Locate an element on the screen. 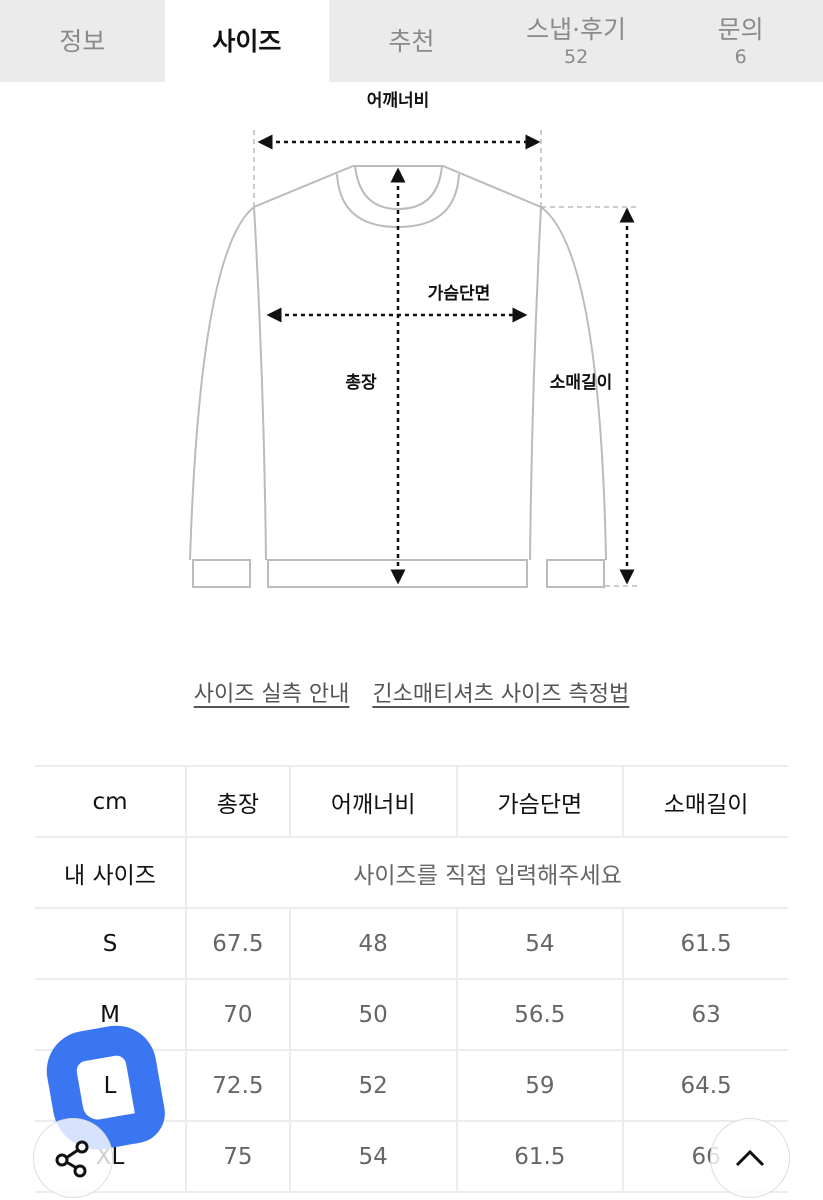  value-cell: 48 is located at coordinates (373, 943).